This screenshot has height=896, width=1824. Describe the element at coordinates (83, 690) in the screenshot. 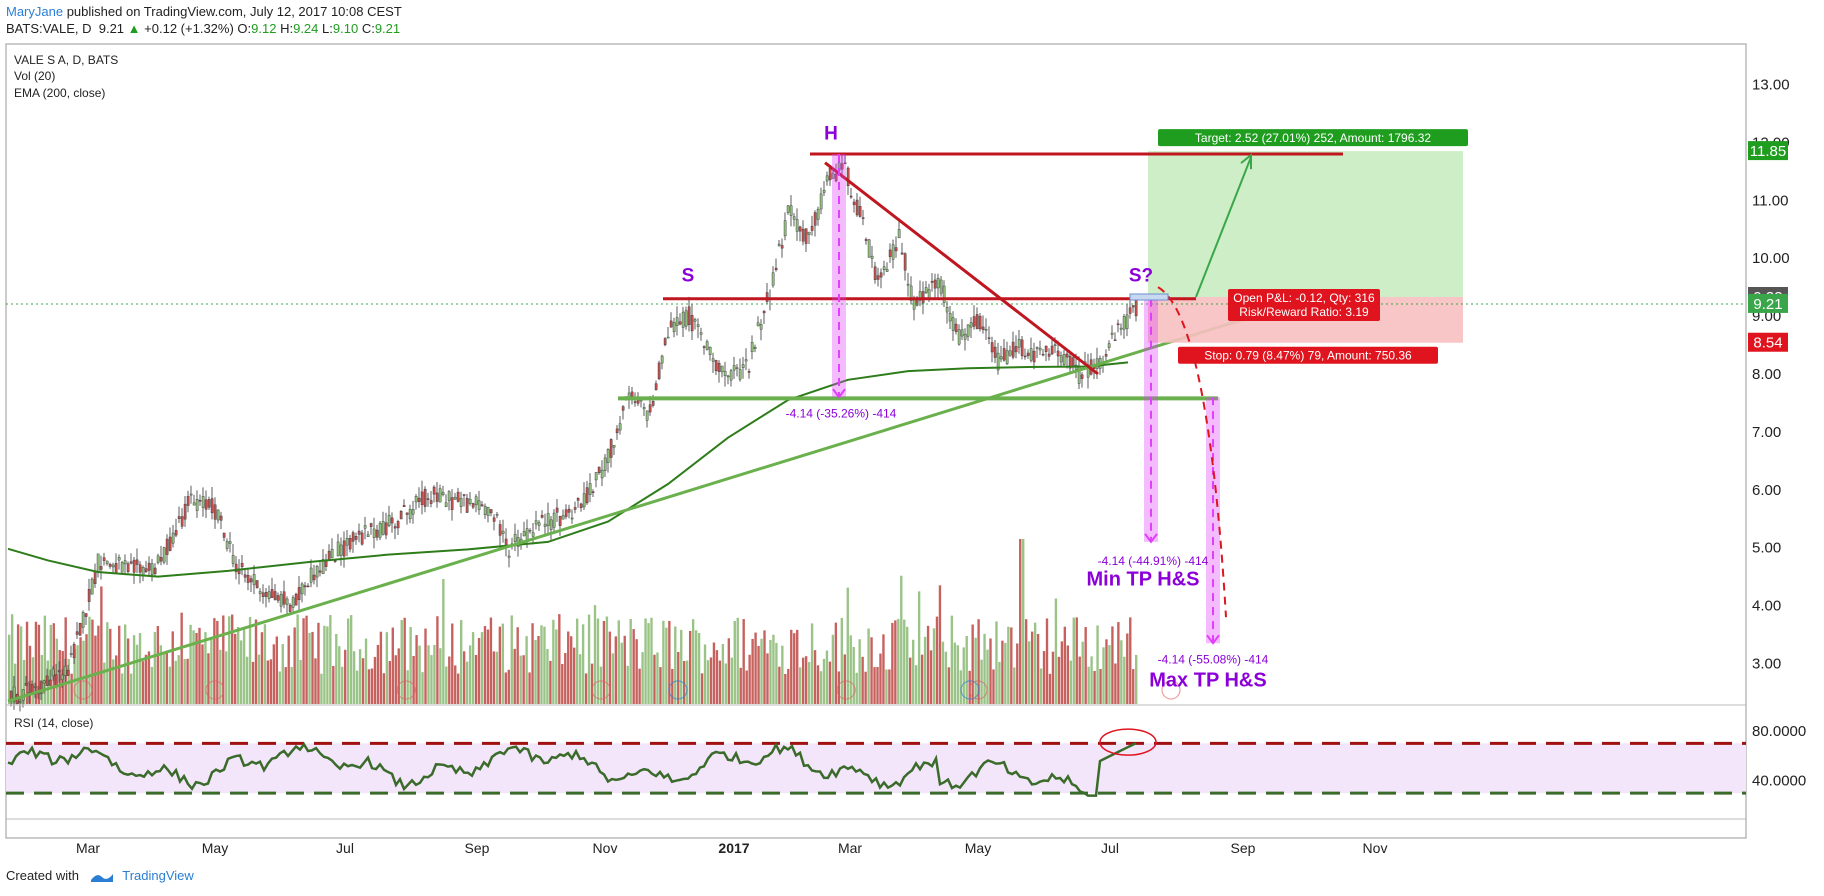

I see `event-marker-icon` at that location.